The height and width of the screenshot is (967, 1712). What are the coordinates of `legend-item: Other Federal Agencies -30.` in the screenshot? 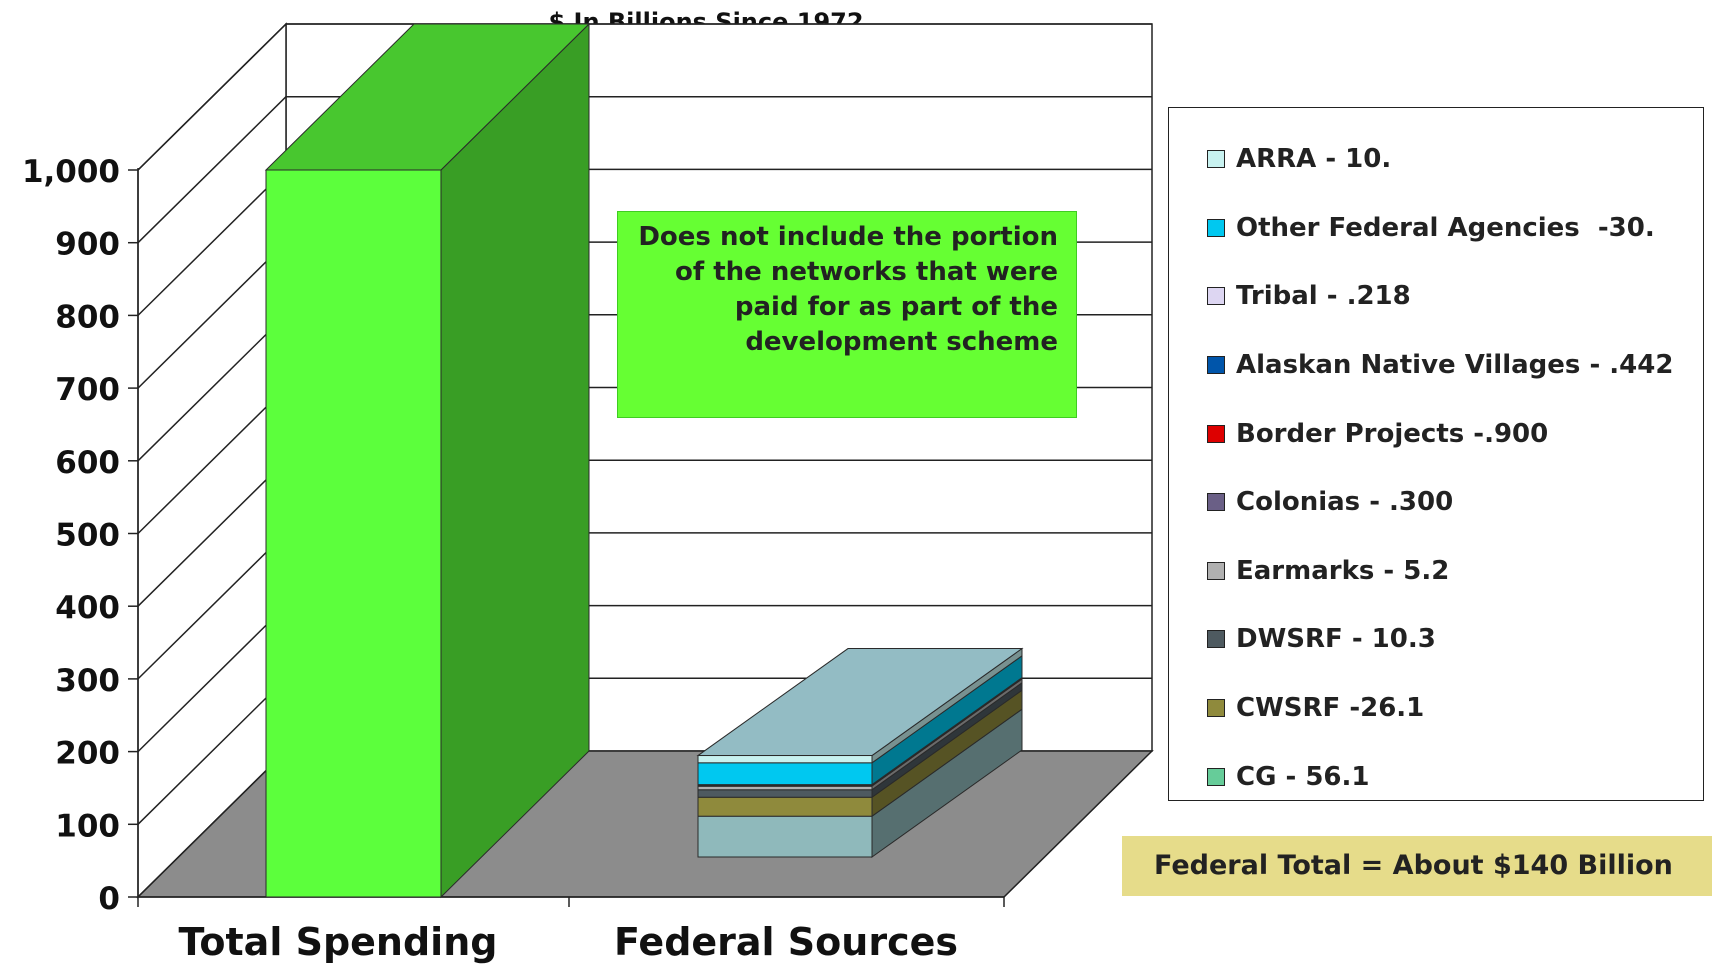 It's located at (1436, 228).